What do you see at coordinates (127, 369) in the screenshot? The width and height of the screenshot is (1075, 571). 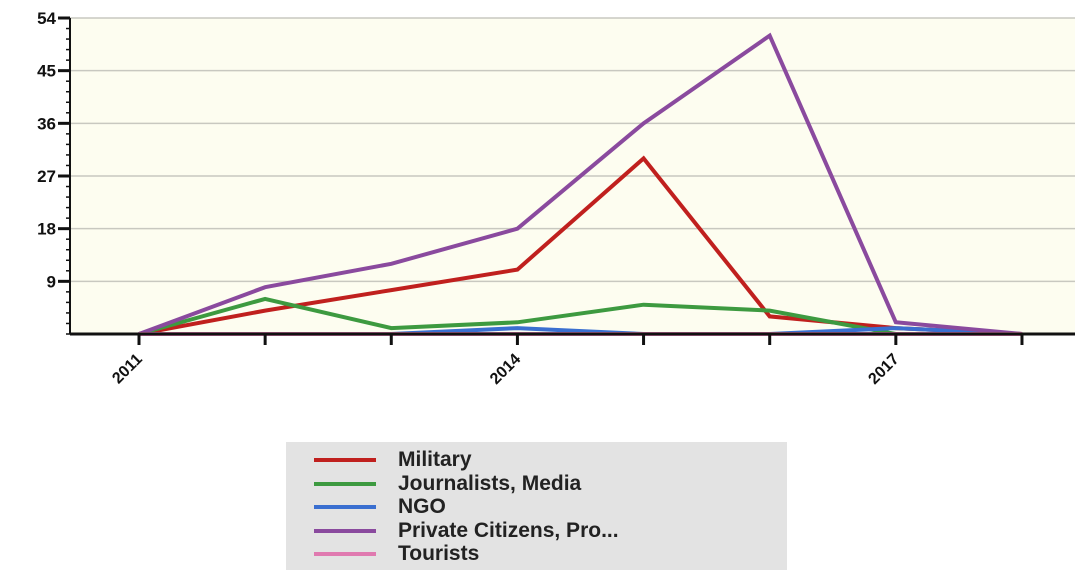 I see `x-tick-label: 2011` at bounding box center [127, 369].